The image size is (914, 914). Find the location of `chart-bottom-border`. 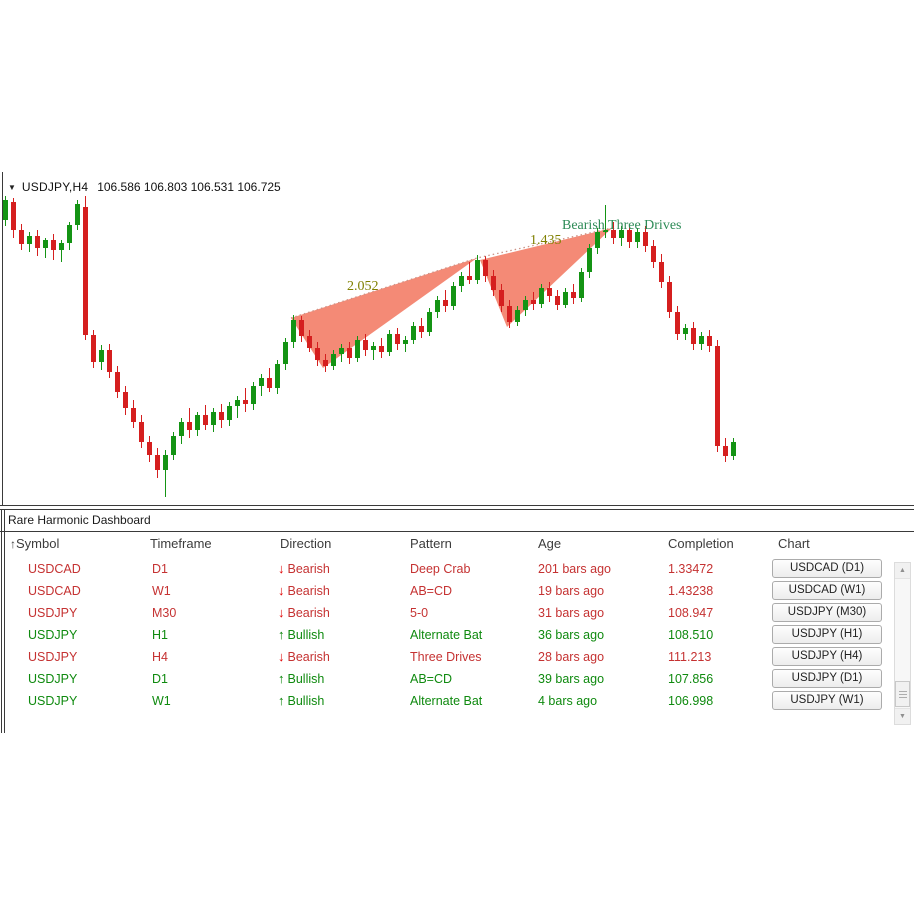

chart-bottom-border is located at coordinates (457, 505).